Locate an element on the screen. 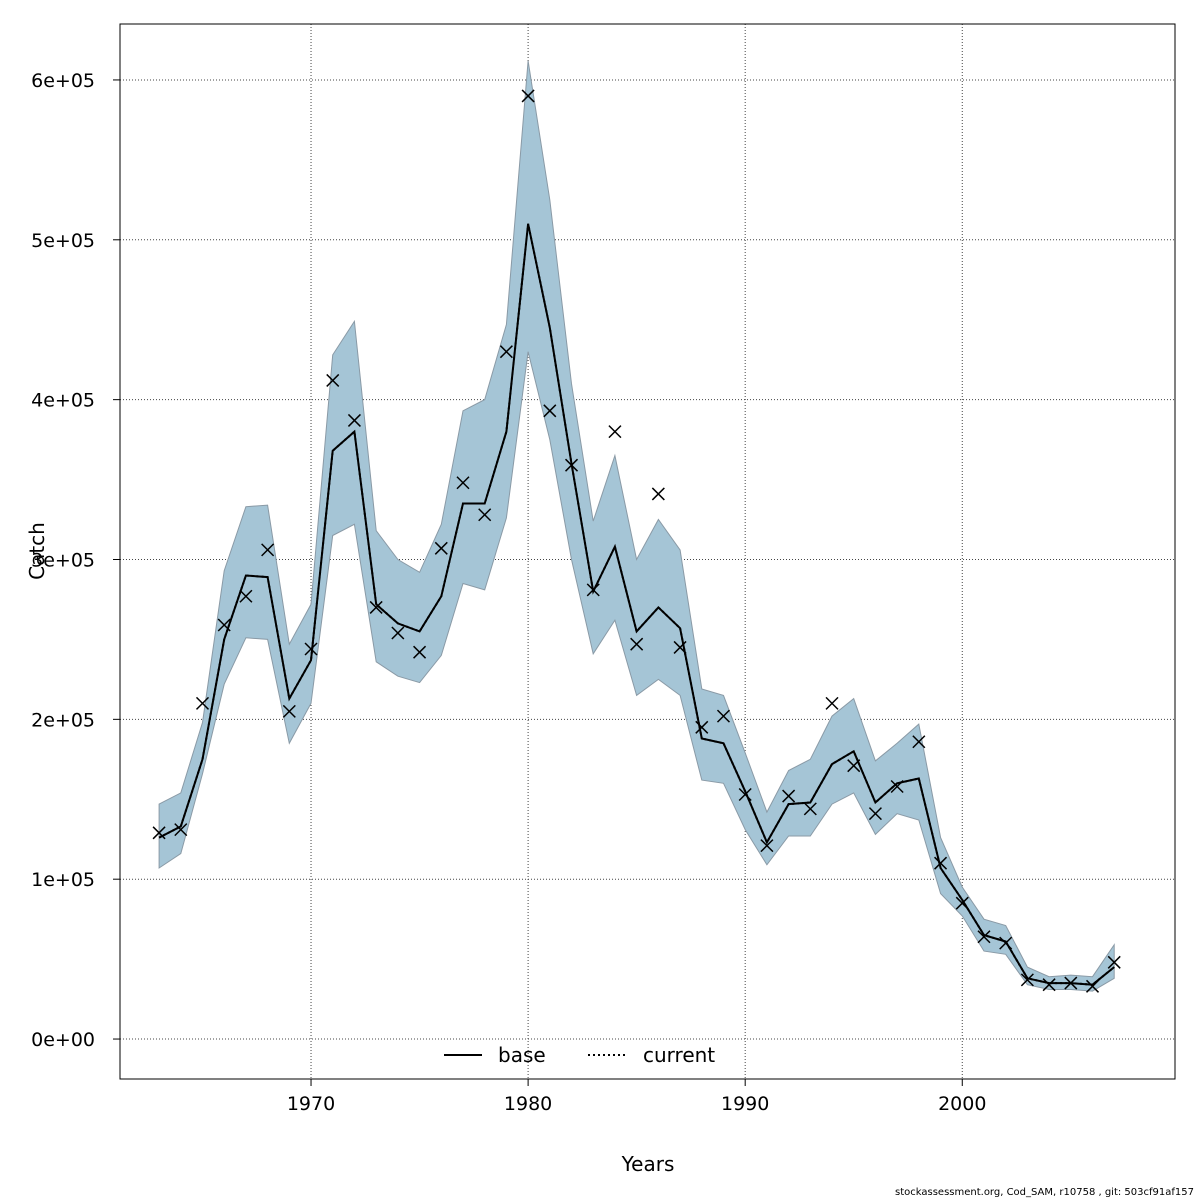 The height and width of the screenshot is (1200, 1200). x-tick-label: 1970 is located at coordinates (311, 1104).